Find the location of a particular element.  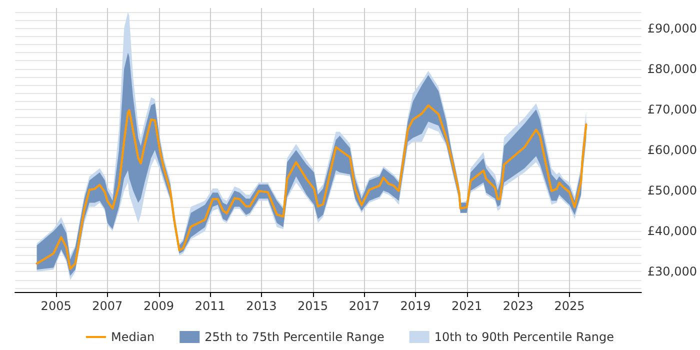

x-tick-label: 2011 is located at coordinates (210, 306).